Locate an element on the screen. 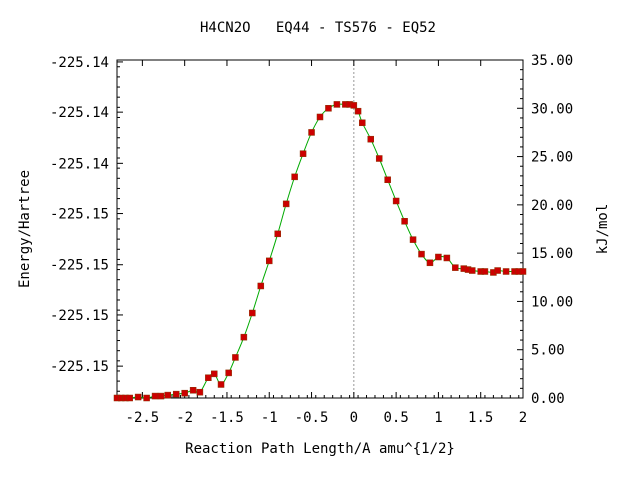 The width and height of the screenshot is (640, 480). y-right-tick-label: 30.00 is located at coordinates (552, 109).